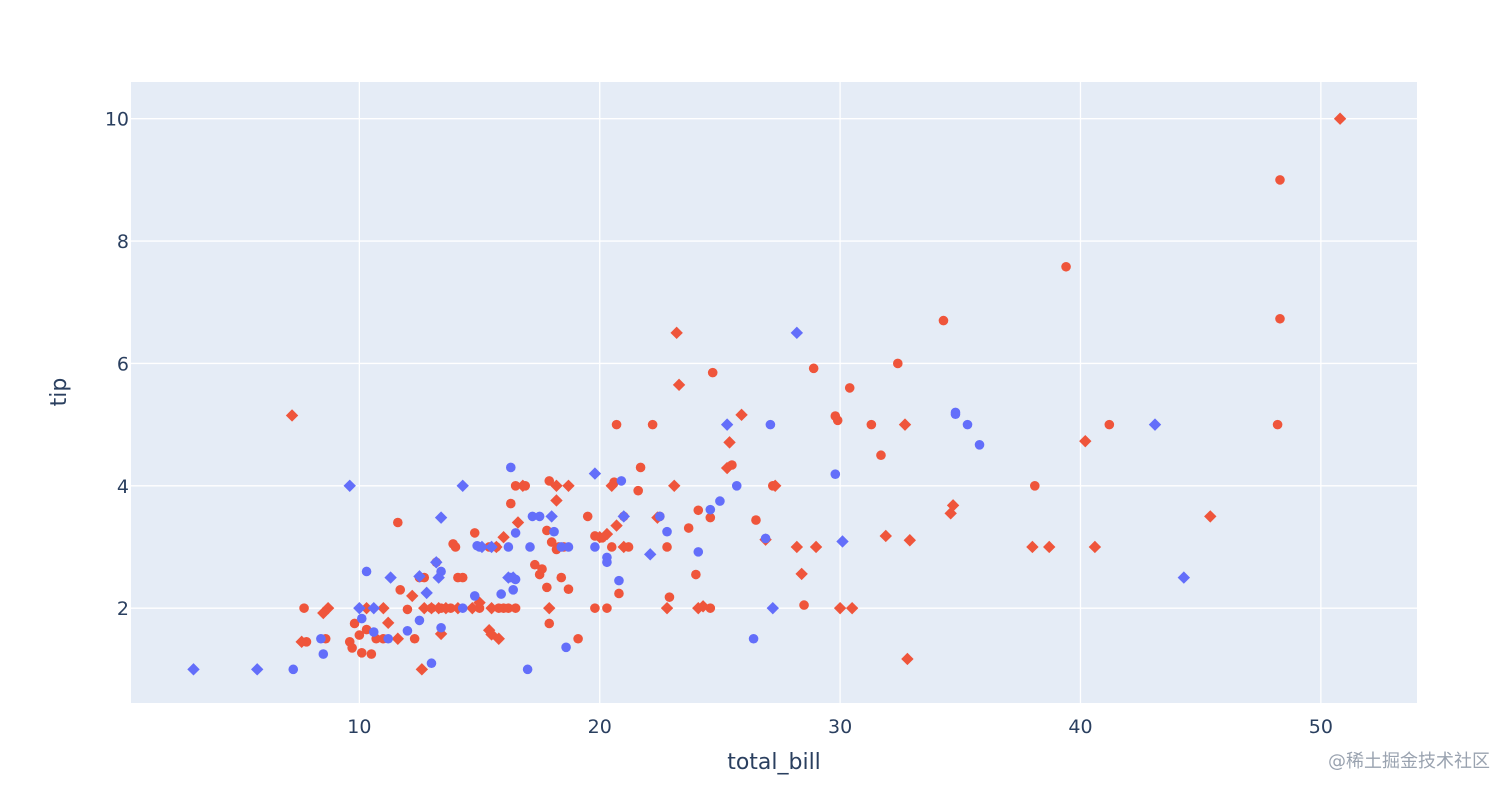 The width and height of the screenshot is (1512, 794). I want to click on x-tick-label: 20, so click(600, 727).